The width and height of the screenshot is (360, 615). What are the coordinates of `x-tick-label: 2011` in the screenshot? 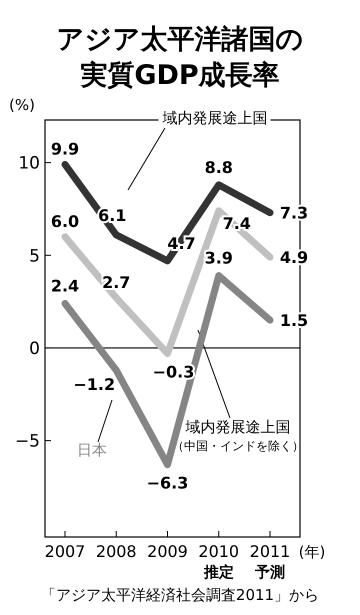 It's located at (270, 551).